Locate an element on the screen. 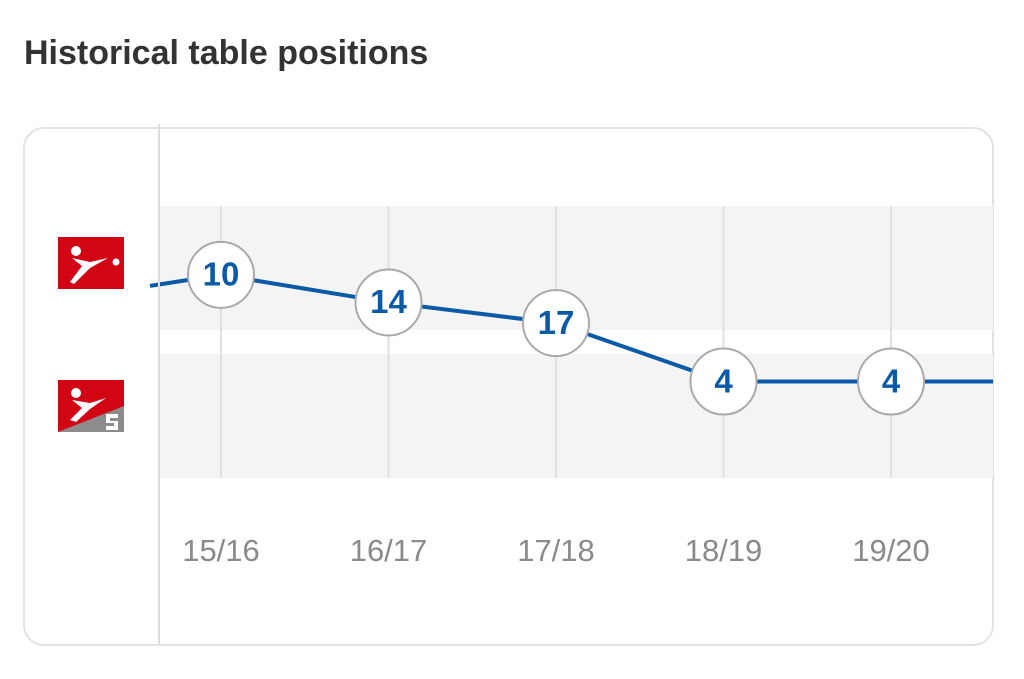  x-tick-label: 15/16 is located at coordinates (221, 550).